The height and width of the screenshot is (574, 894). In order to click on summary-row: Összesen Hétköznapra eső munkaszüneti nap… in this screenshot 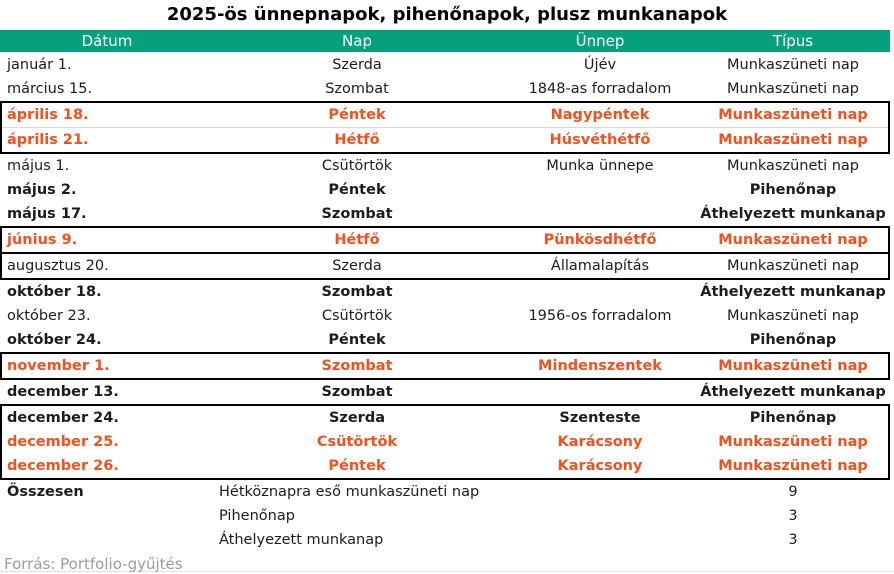, I will do `click(445, 492)`.